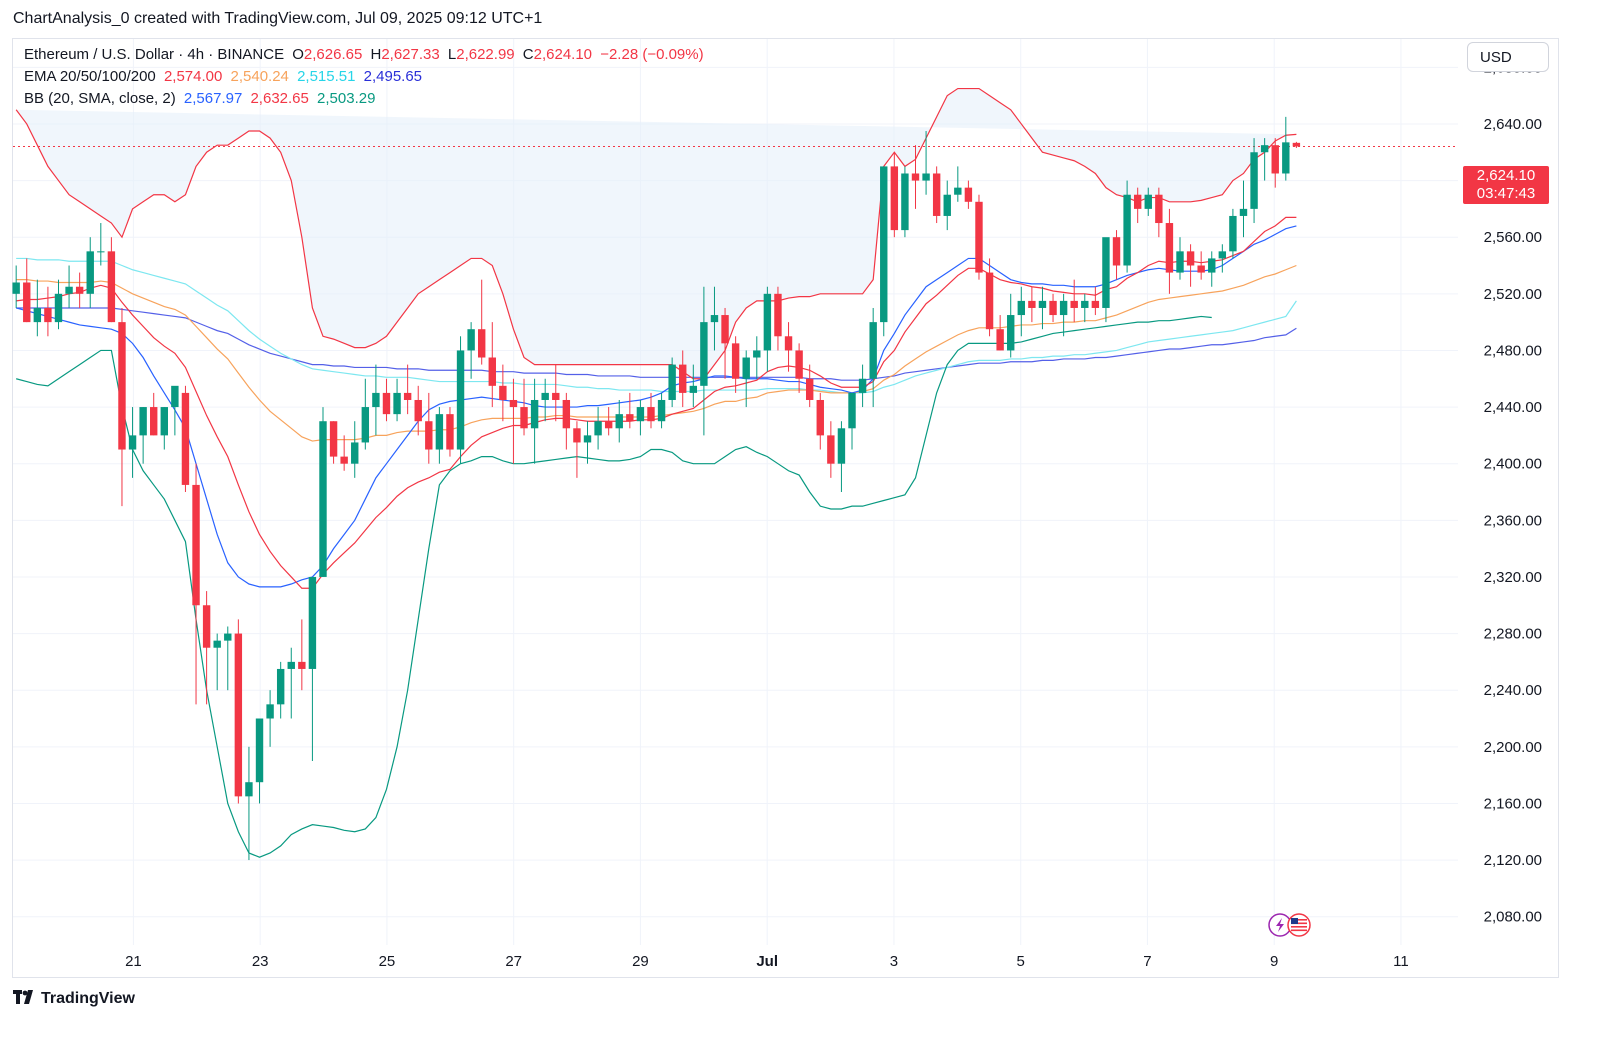 The image size is (1600, 1043). What do you see at coordinates (1021, 961) in the screenshot?
I see `x-axis-tick-label: 5` at bounding box center [1021, 961].